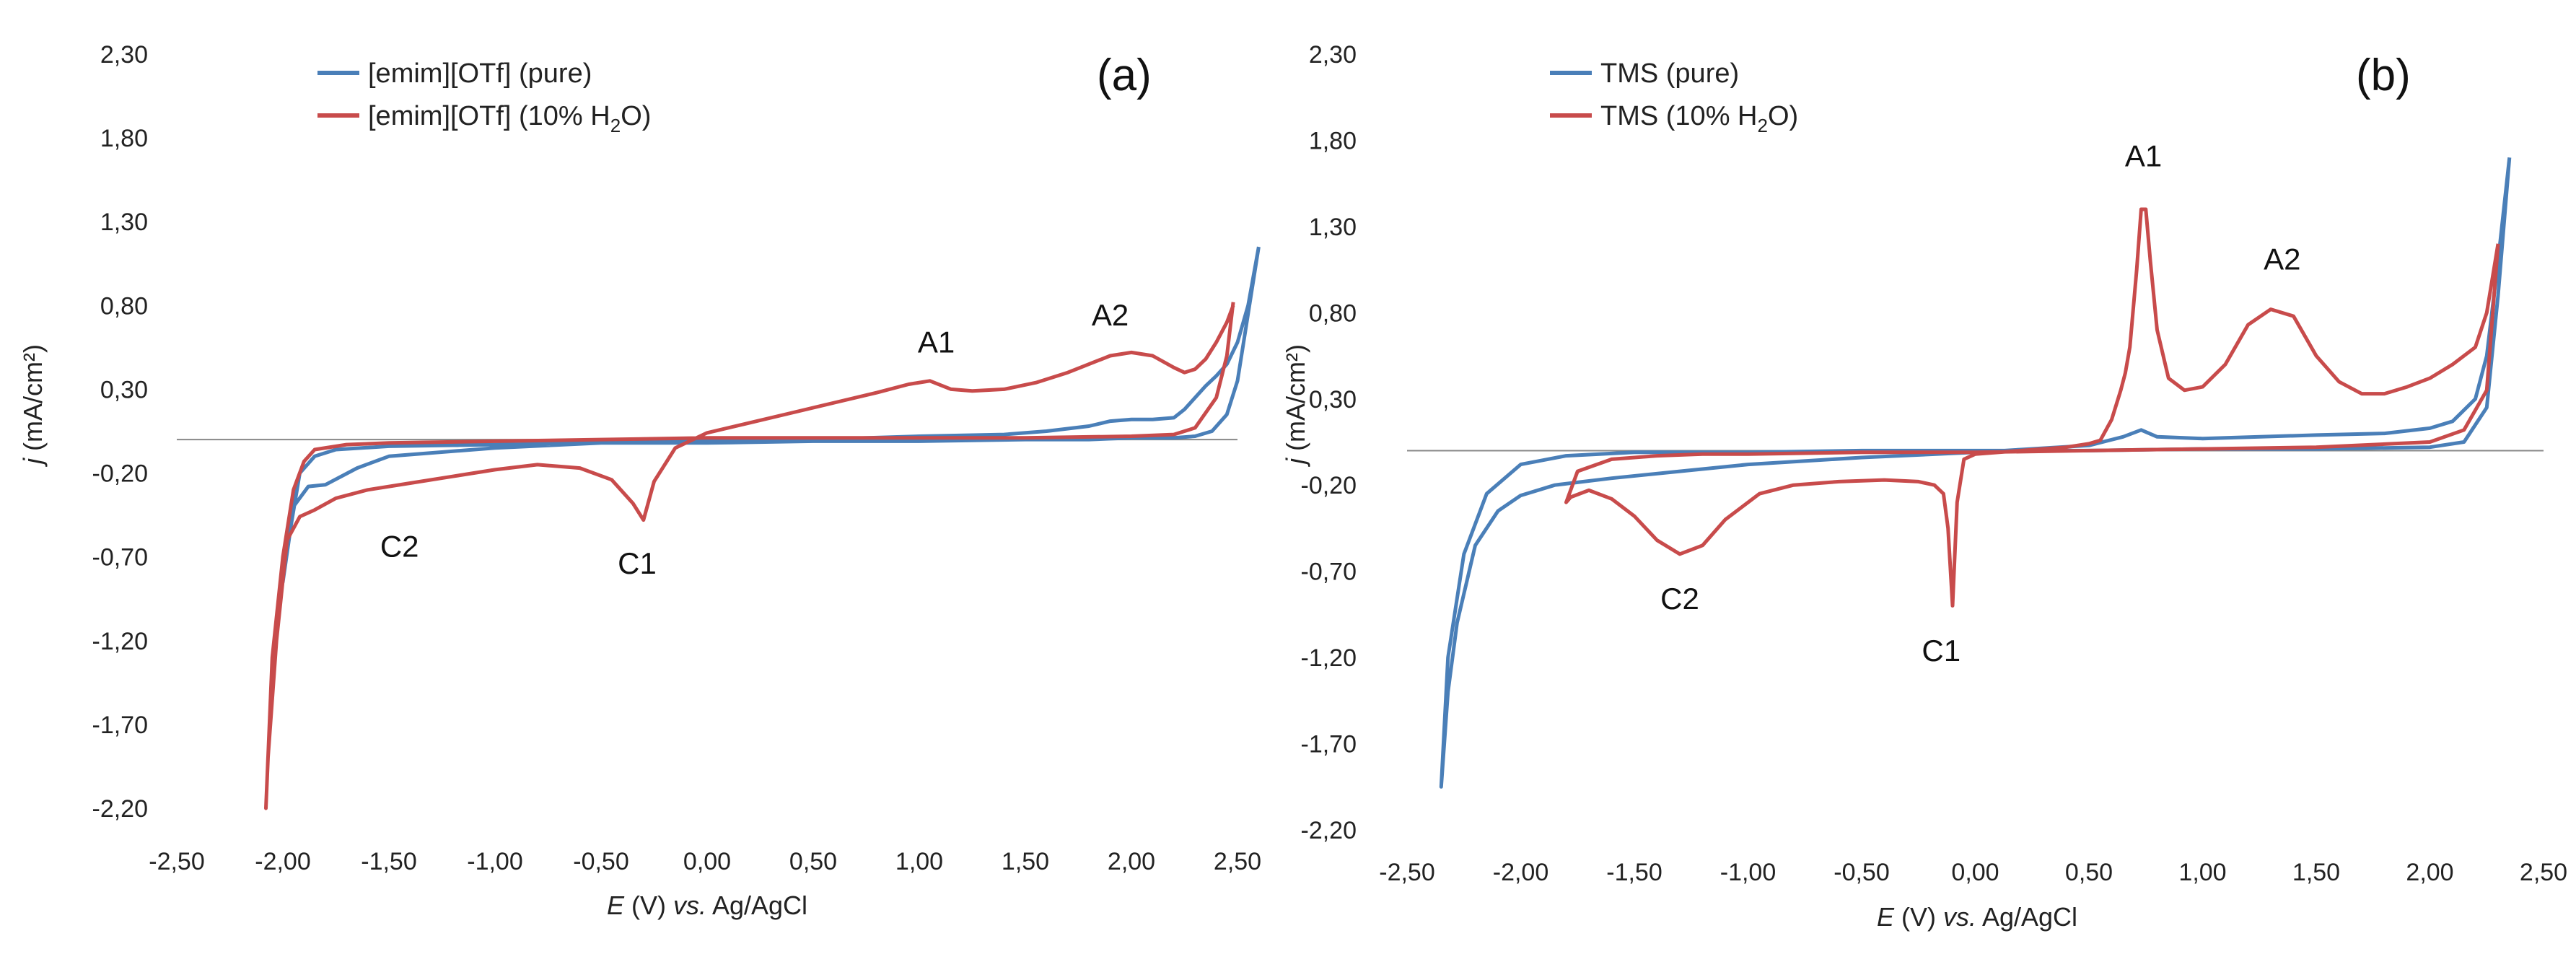 The height and width of the screenshot is (967, 2576). I want to click on panel-a-legend-label-pure: [emim][OTf] (pure), so click(480, 73).